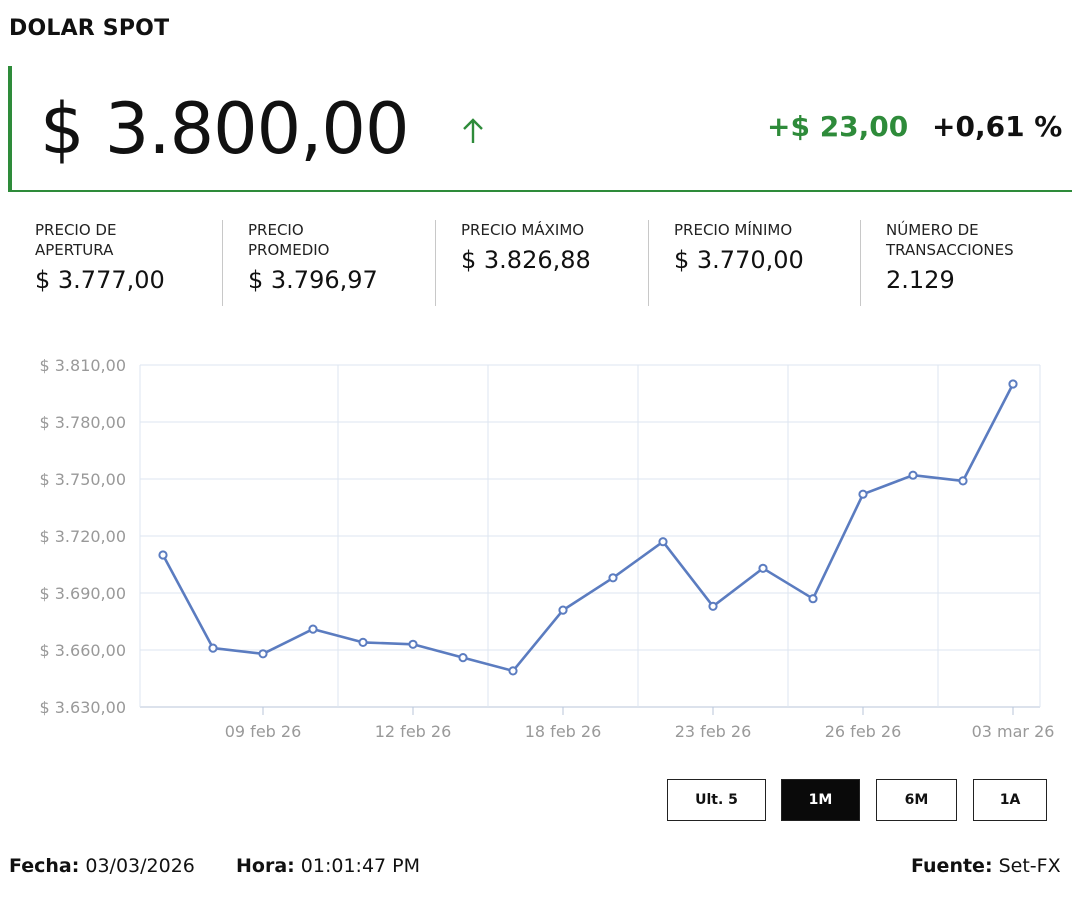  What do you see at coordinates (523, 230) in the screenshot?
I see `stat-label: PRECIO MÁXIMO` at bounding box center [523, 230].